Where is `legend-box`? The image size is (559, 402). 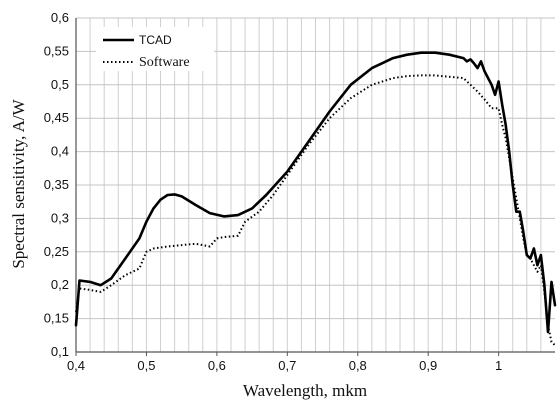 legend-box is located at coordinates (155, 49).